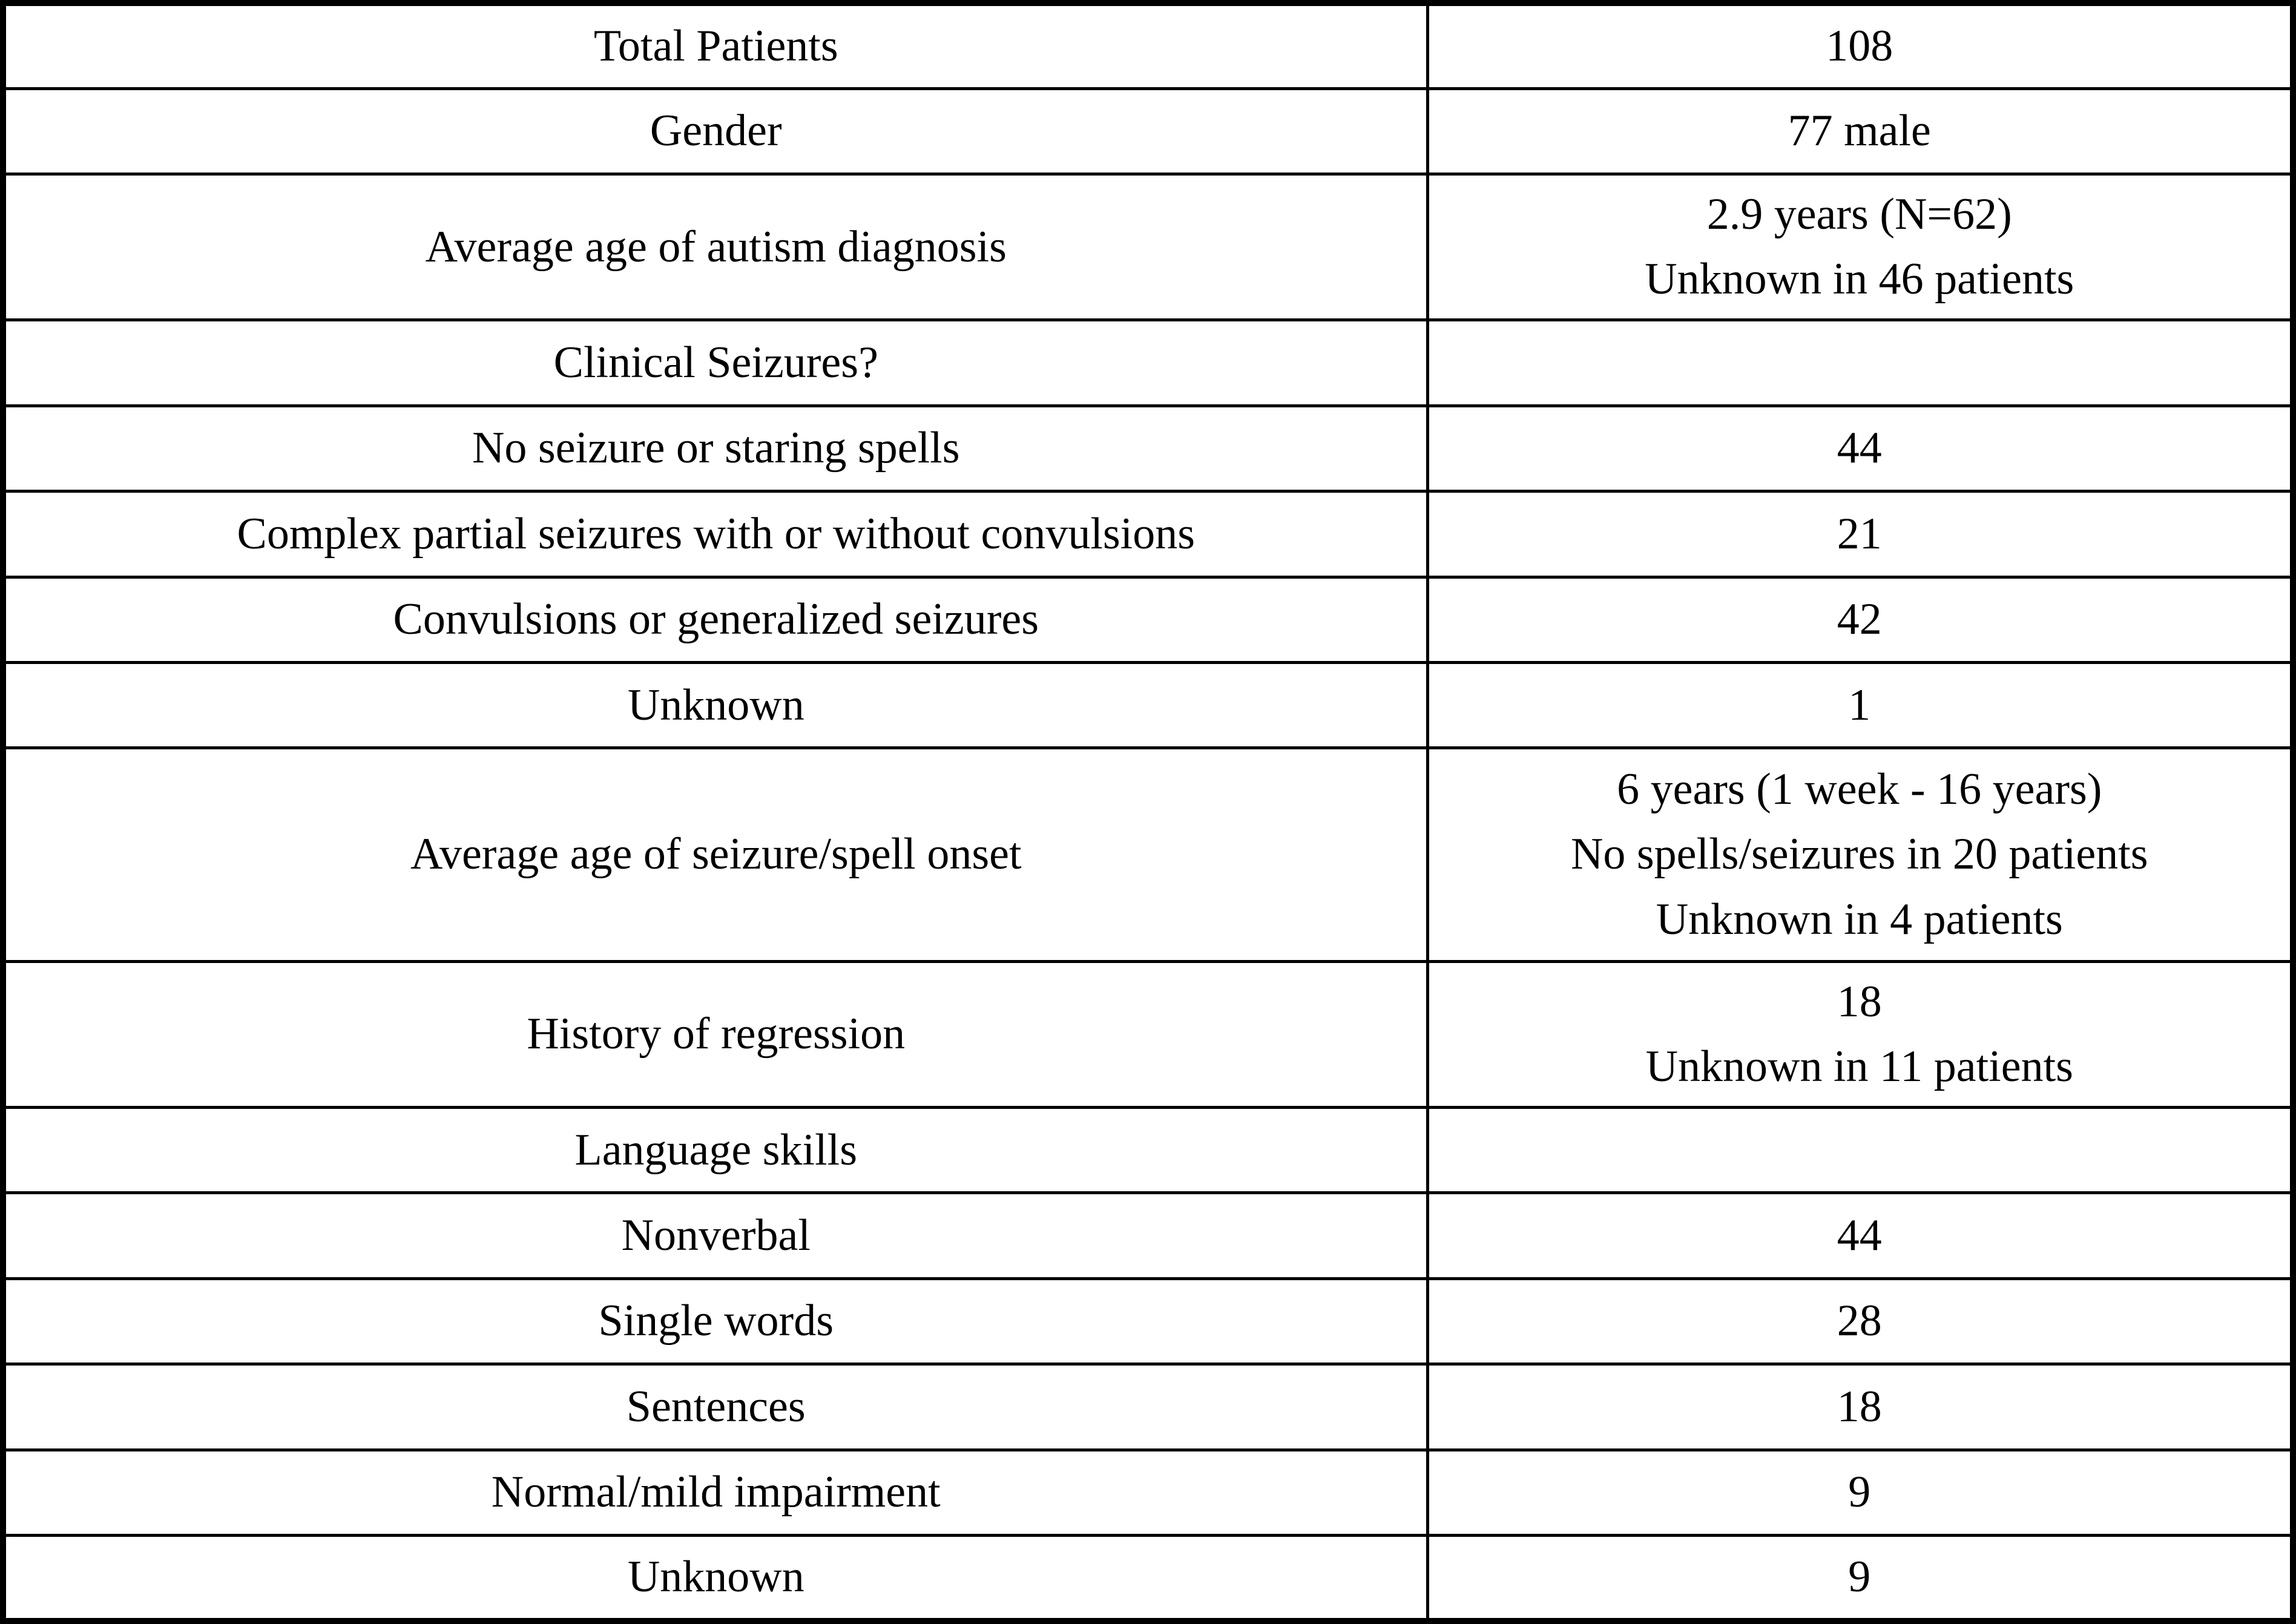 This screenshot has height=1624, width=2296. What do you see at coordinates (1861, 1407) in the screenshot?
I see `row-value: 18` at bounding box center [1861, 1407].